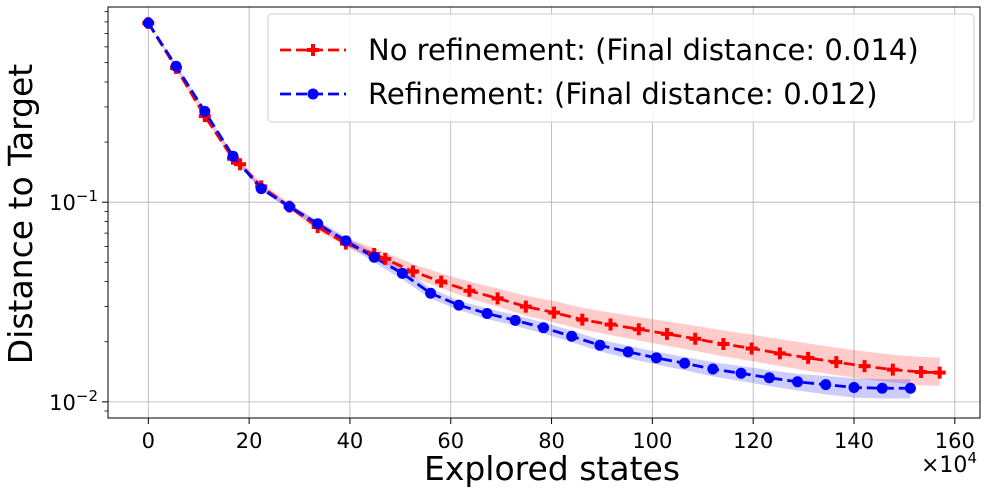 This screenshot has height=493, width=996. What do you see at coordinates (20, 214) in the screenshot?
I see `y-axis-label: Distance to Target` at bounding box center [20, 214].